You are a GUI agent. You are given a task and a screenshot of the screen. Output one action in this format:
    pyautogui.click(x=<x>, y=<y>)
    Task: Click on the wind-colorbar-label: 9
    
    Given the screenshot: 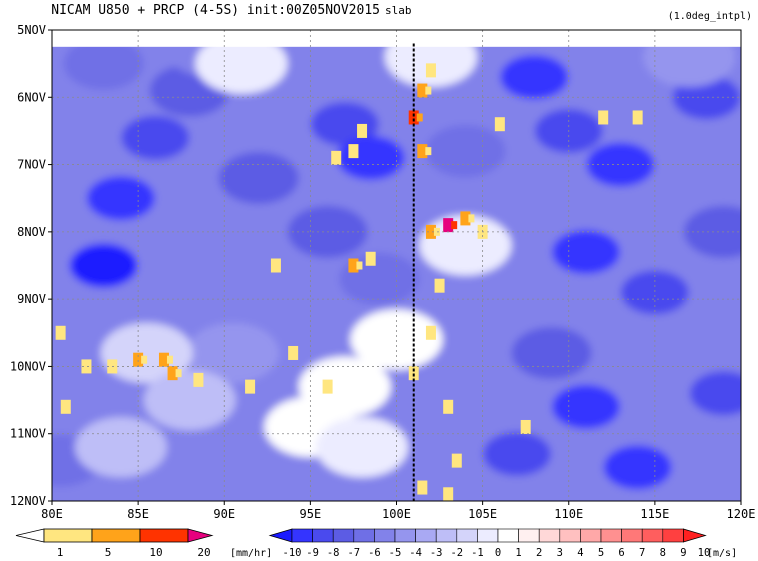 What is the action you would take?
    pyautogui.click(x=683, y=553)
    